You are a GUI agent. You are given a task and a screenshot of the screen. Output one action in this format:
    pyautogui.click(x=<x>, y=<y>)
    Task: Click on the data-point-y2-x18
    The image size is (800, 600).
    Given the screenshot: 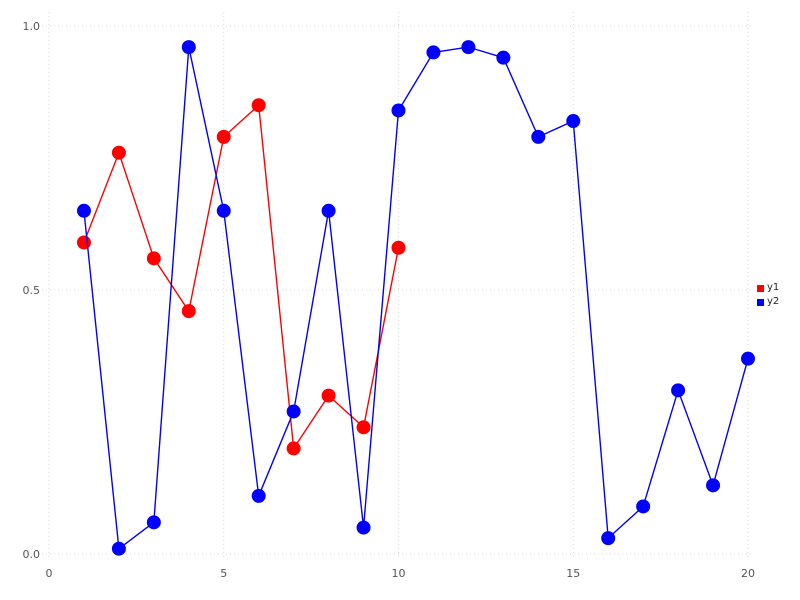 What is the action you would take?
    pyautogui.click(x=678, y=390)
    